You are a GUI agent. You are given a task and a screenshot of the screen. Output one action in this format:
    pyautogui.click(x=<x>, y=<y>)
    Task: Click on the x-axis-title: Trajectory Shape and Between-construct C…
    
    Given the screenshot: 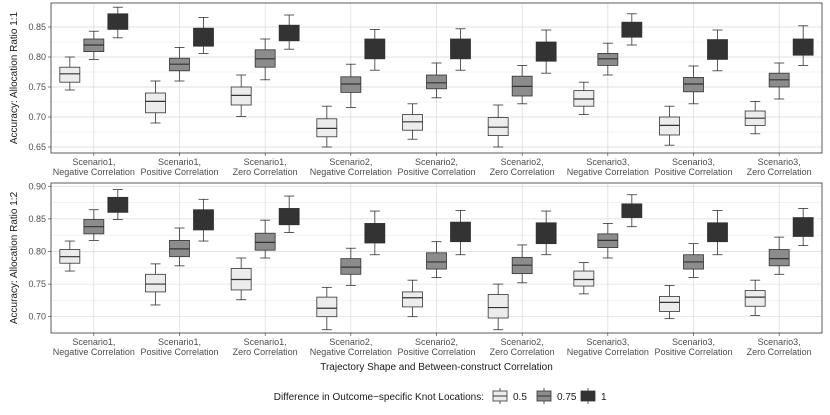 What is the action you would take?
    pyautogui.click(x=436, y=367)
    